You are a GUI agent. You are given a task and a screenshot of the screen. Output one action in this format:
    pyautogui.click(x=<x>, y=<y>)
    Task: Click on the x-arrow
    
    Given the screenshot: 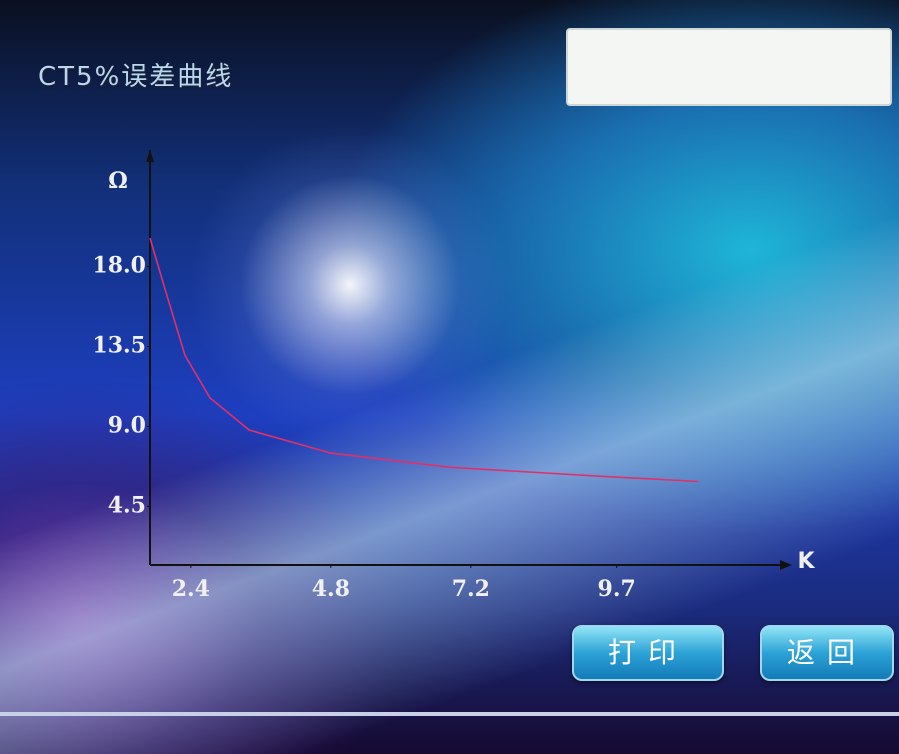 What is the action you would take?
    pyautogui.click(x=786, y=565)
    